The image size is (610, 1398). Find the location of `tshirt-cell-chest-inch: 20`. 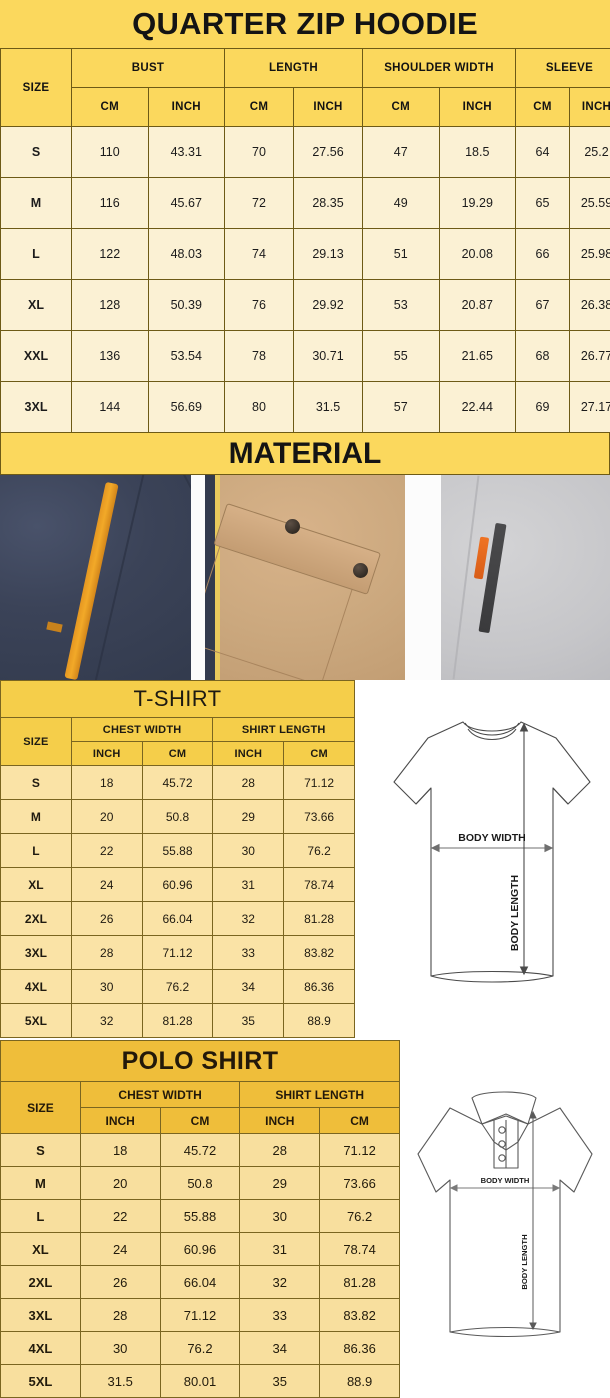

tshirt-cell-chest-inch: 20 is located at coordinates (106, 817).